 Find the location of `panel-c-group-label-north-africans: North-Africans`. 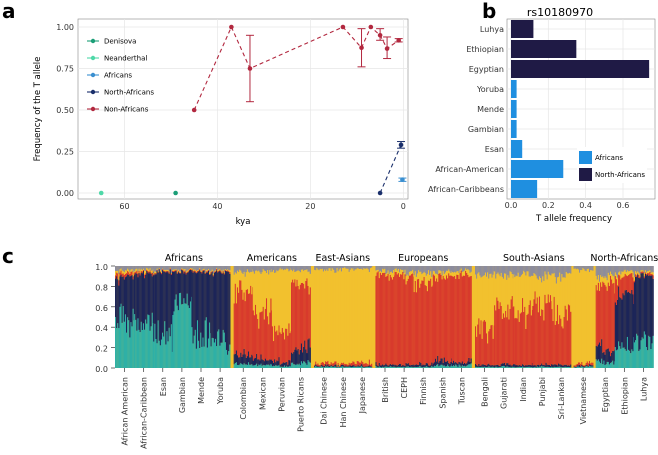

panel-c-group-label-north-africans: North-Africans is located at coordinates (624, 258).